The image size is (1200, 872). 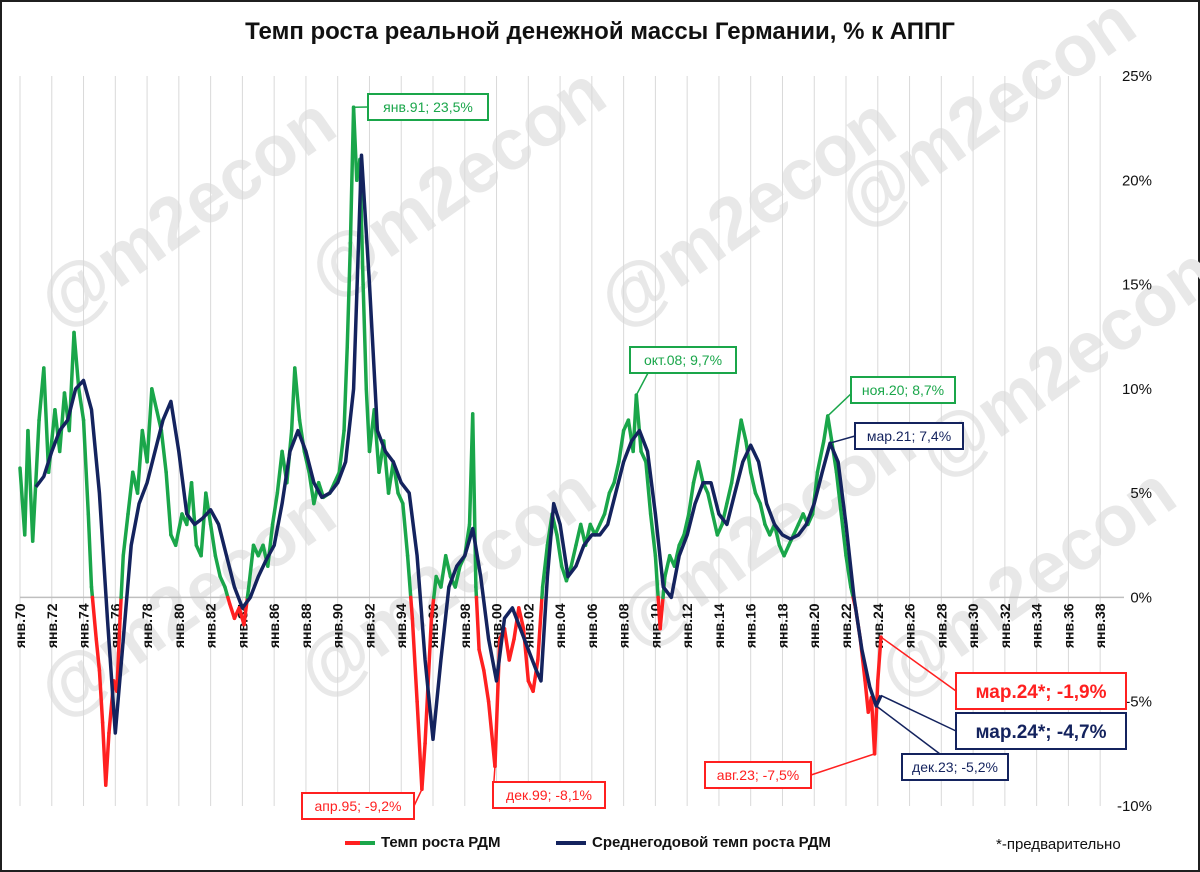 What do you see at coordinates (878, 625) in the screenshot?
I see `x-tick-label: янв.24` at bounding box center [878, 625].